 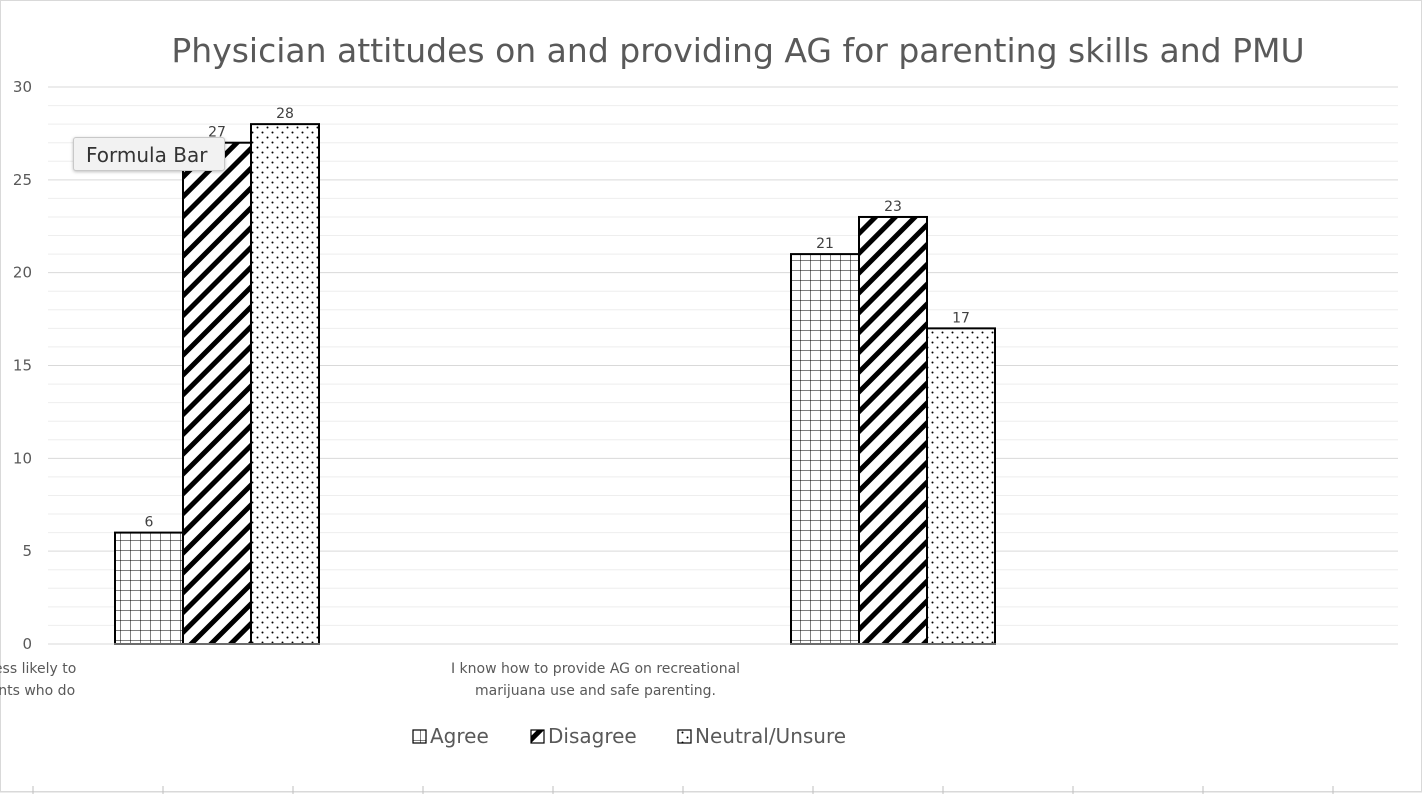 What do you see at coordinates (711, 790) in the screenshot?
I see `bottom-ruler` at bounding box center [711, 790].